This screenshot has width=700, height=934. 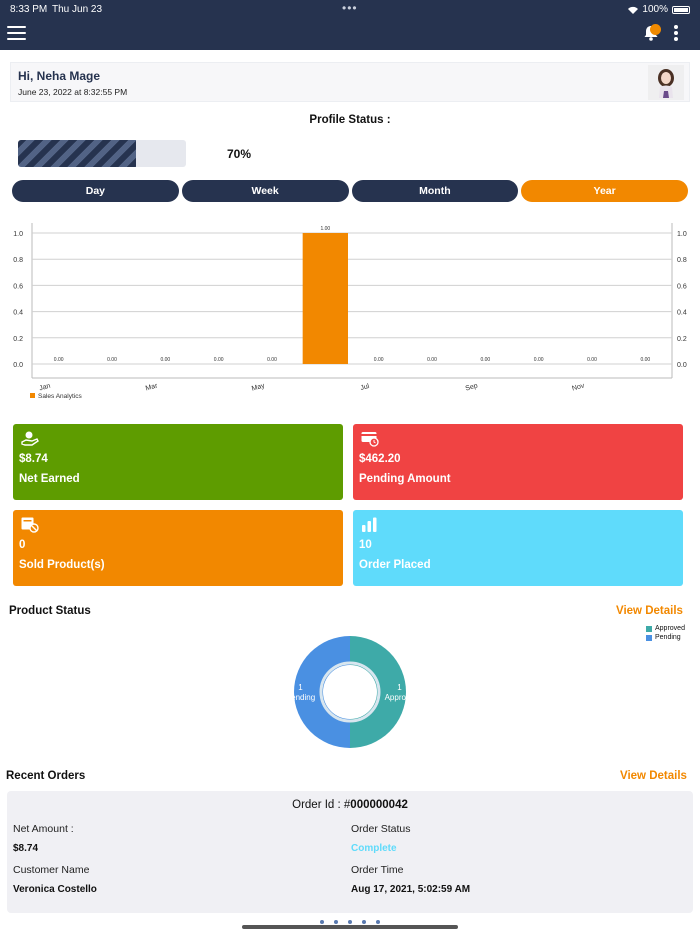 I want to click on stat-card-net-earned: $8.74 Net Earned, so click(x=178, y=462).